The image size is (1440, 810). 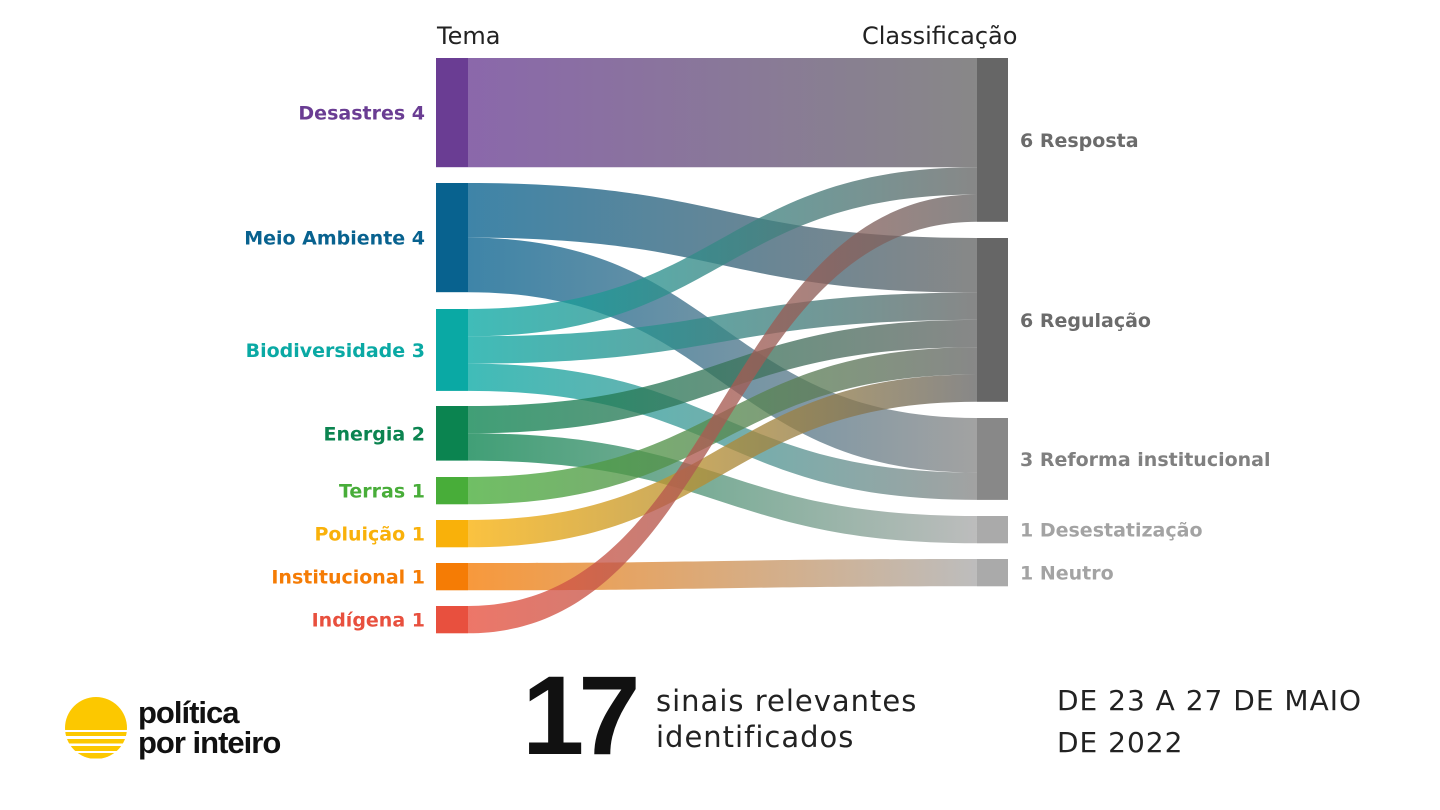 What do you see at coordinates (452, 113) in the screenshot?
I see `source-node-desastres` at bounding box center [452, 113].